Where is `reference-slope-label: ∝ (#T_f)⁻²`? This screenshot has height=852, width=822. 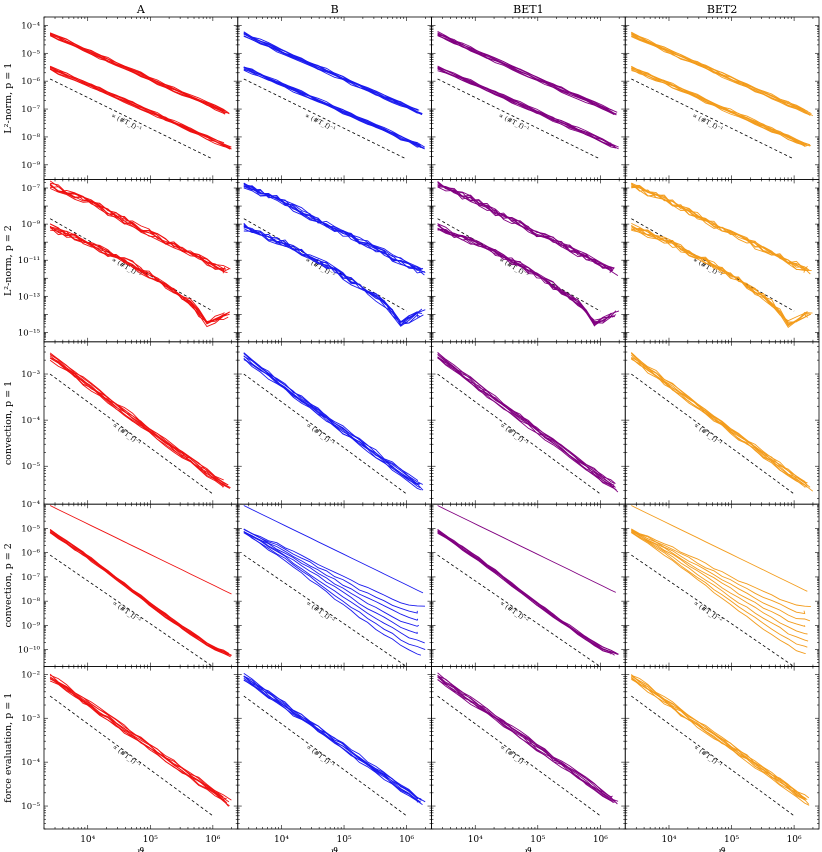
reference-slope-label: ∝ (#T_f)⁻² is located at coordinates (514, 611).